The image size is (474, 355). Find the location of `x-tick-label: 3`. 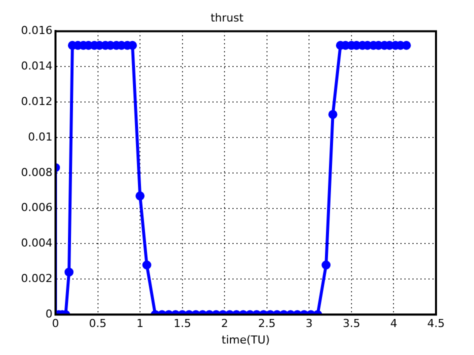

x-tick-label: 3 is located at coordinates (309, 323).